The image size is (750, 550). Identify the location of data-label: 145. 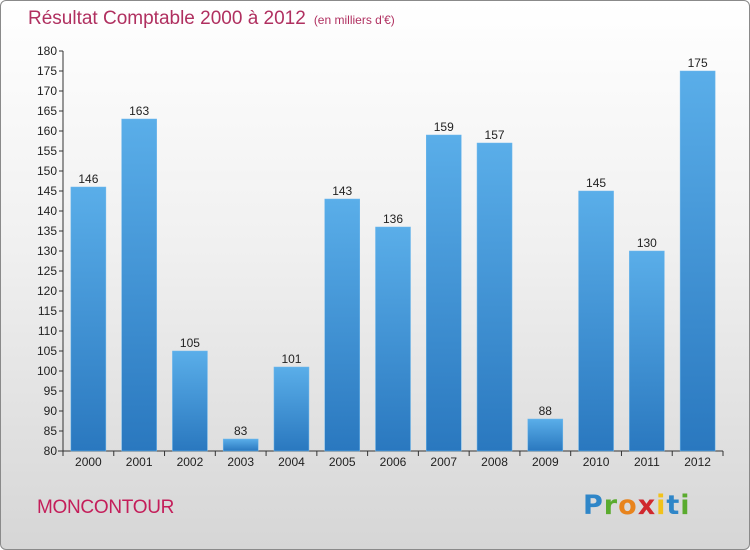
(596, 183).